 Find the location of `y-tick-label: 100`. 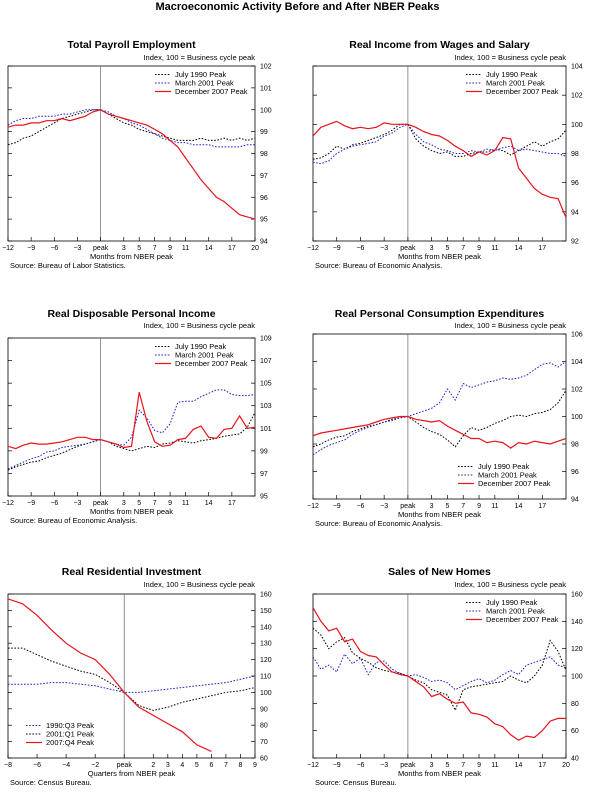

y-tick-label: 100 is located at coordinates (577, 125).